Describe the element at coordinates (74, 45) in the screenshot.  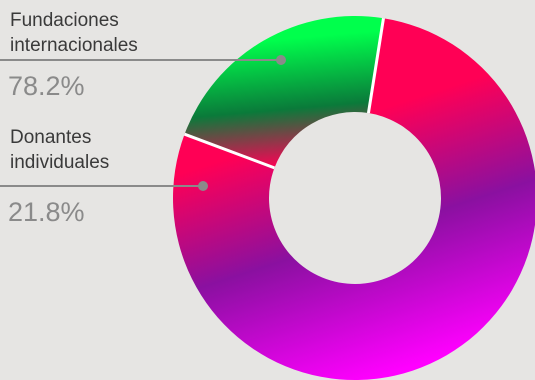
I see `slice-label-line: internacionales` at that location.